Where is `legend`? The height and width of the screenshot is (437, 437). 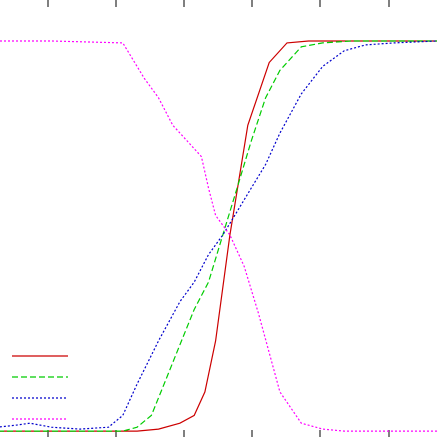 legend is located at coordinates (40, 387).